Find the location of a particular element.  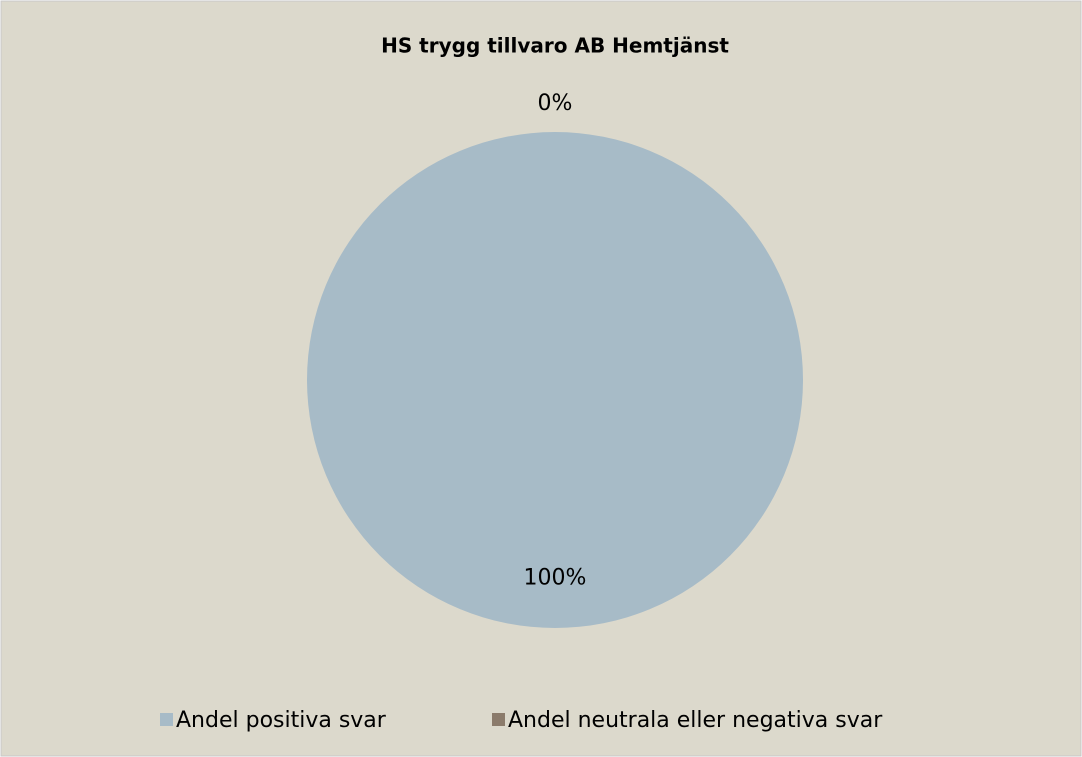

chart-title: HS trygg tillvaro AB Hemtjänst is located at coordinates (555, 46).